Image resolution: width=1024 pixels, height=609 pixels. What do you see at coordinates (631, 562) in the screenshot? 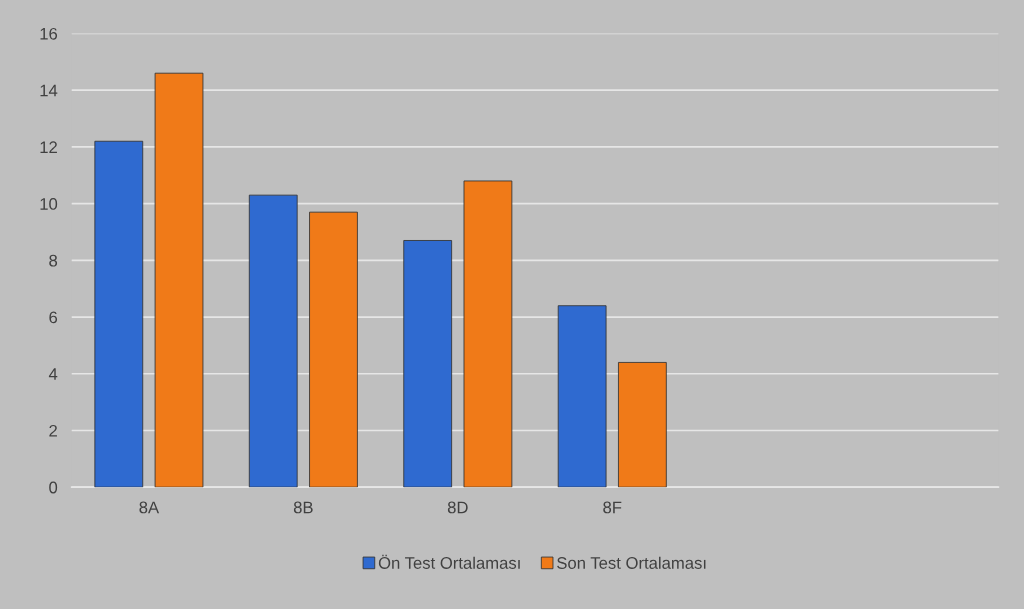
I see `legend-label: Son Test Ortalaması` at bounding box center [631, 562].